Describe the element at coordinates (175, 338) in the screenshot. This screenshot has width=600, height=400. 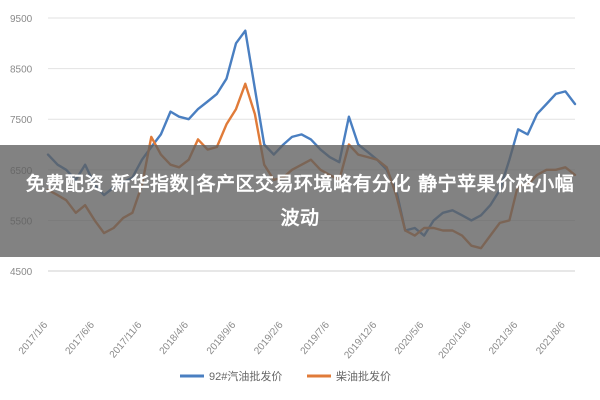
I see `x-tick-label: 2018/4/6` at that location.